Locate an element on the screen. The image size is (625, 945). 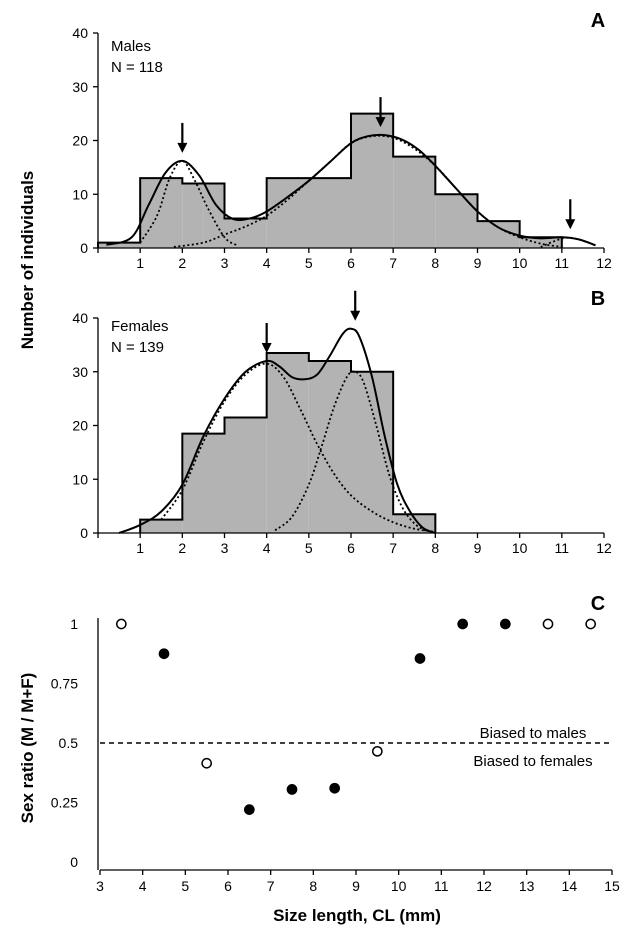
panel-c-y-tick-label: 0 is located at coordinates (74, 862).